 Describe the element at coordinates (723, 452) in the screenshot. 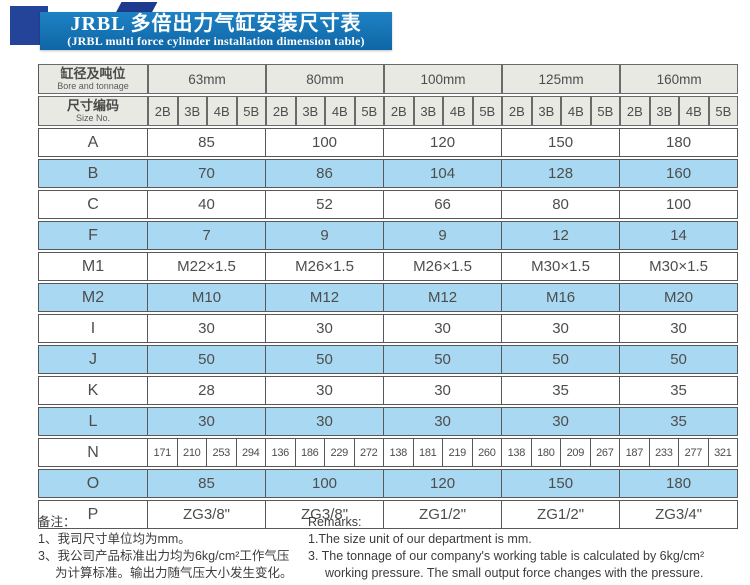

I see `cell-N-160mm-5B: 321` at that location.